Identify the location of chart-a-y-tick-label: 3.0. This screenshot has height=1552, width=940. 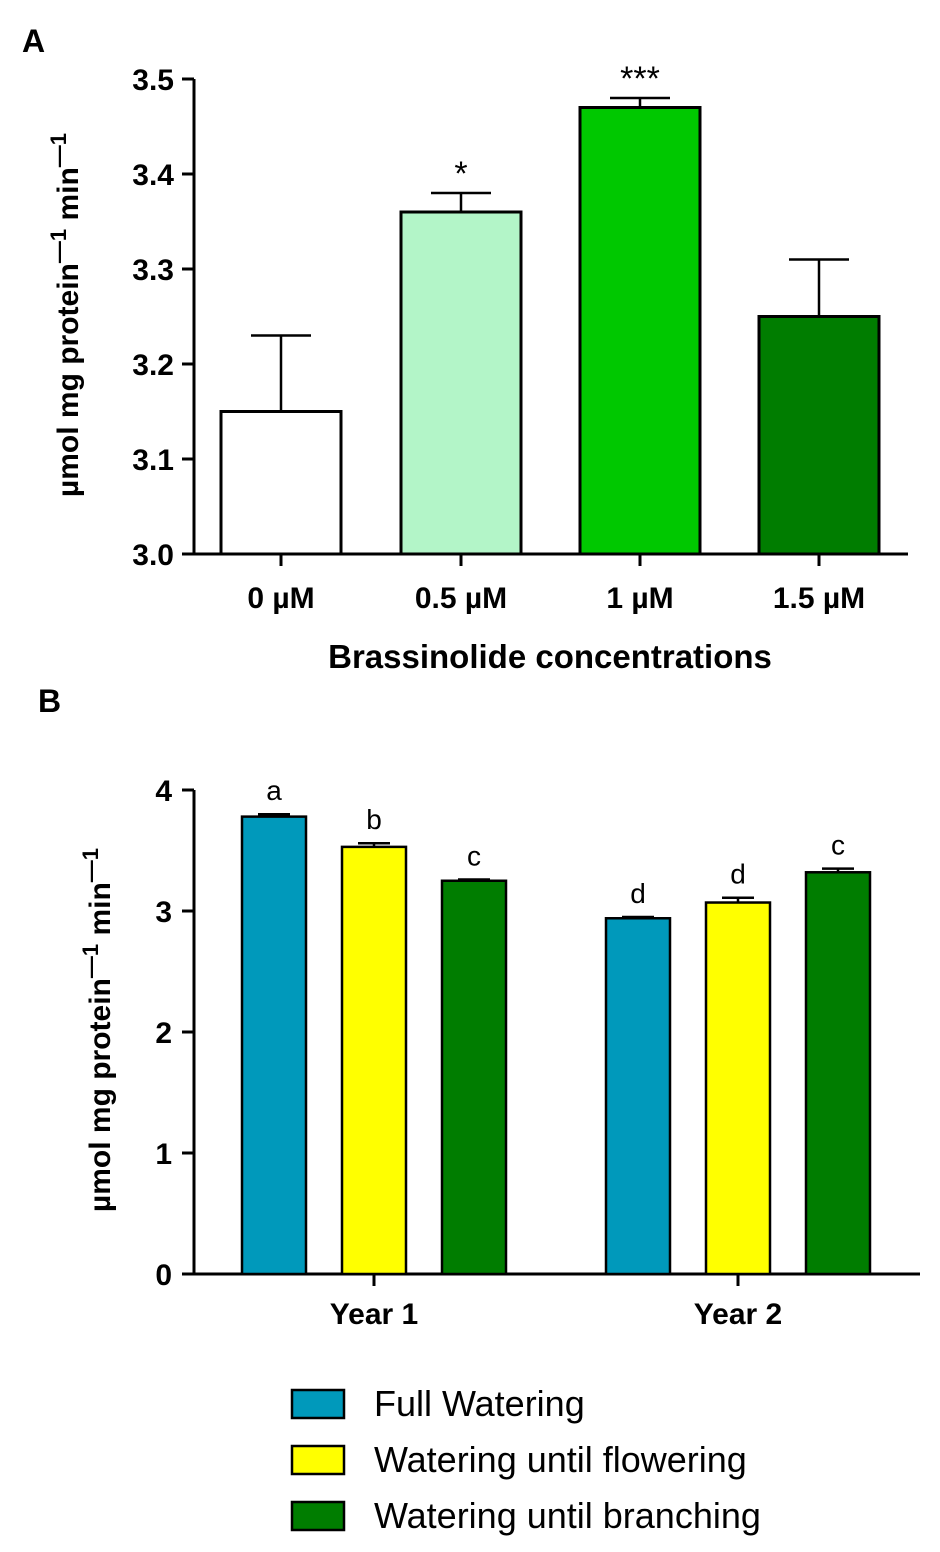
(153, 555).